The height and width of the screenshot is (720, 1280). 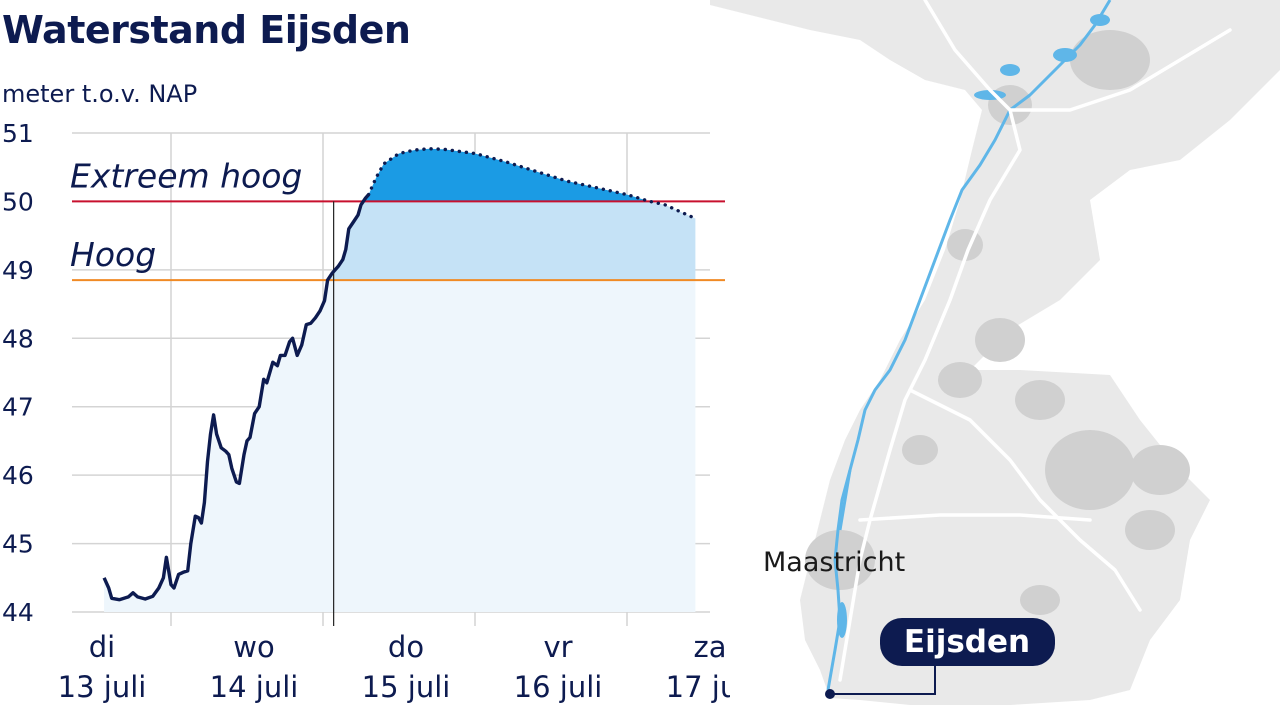 I want to click on area-fill-rising, so click(x=216, y=446).